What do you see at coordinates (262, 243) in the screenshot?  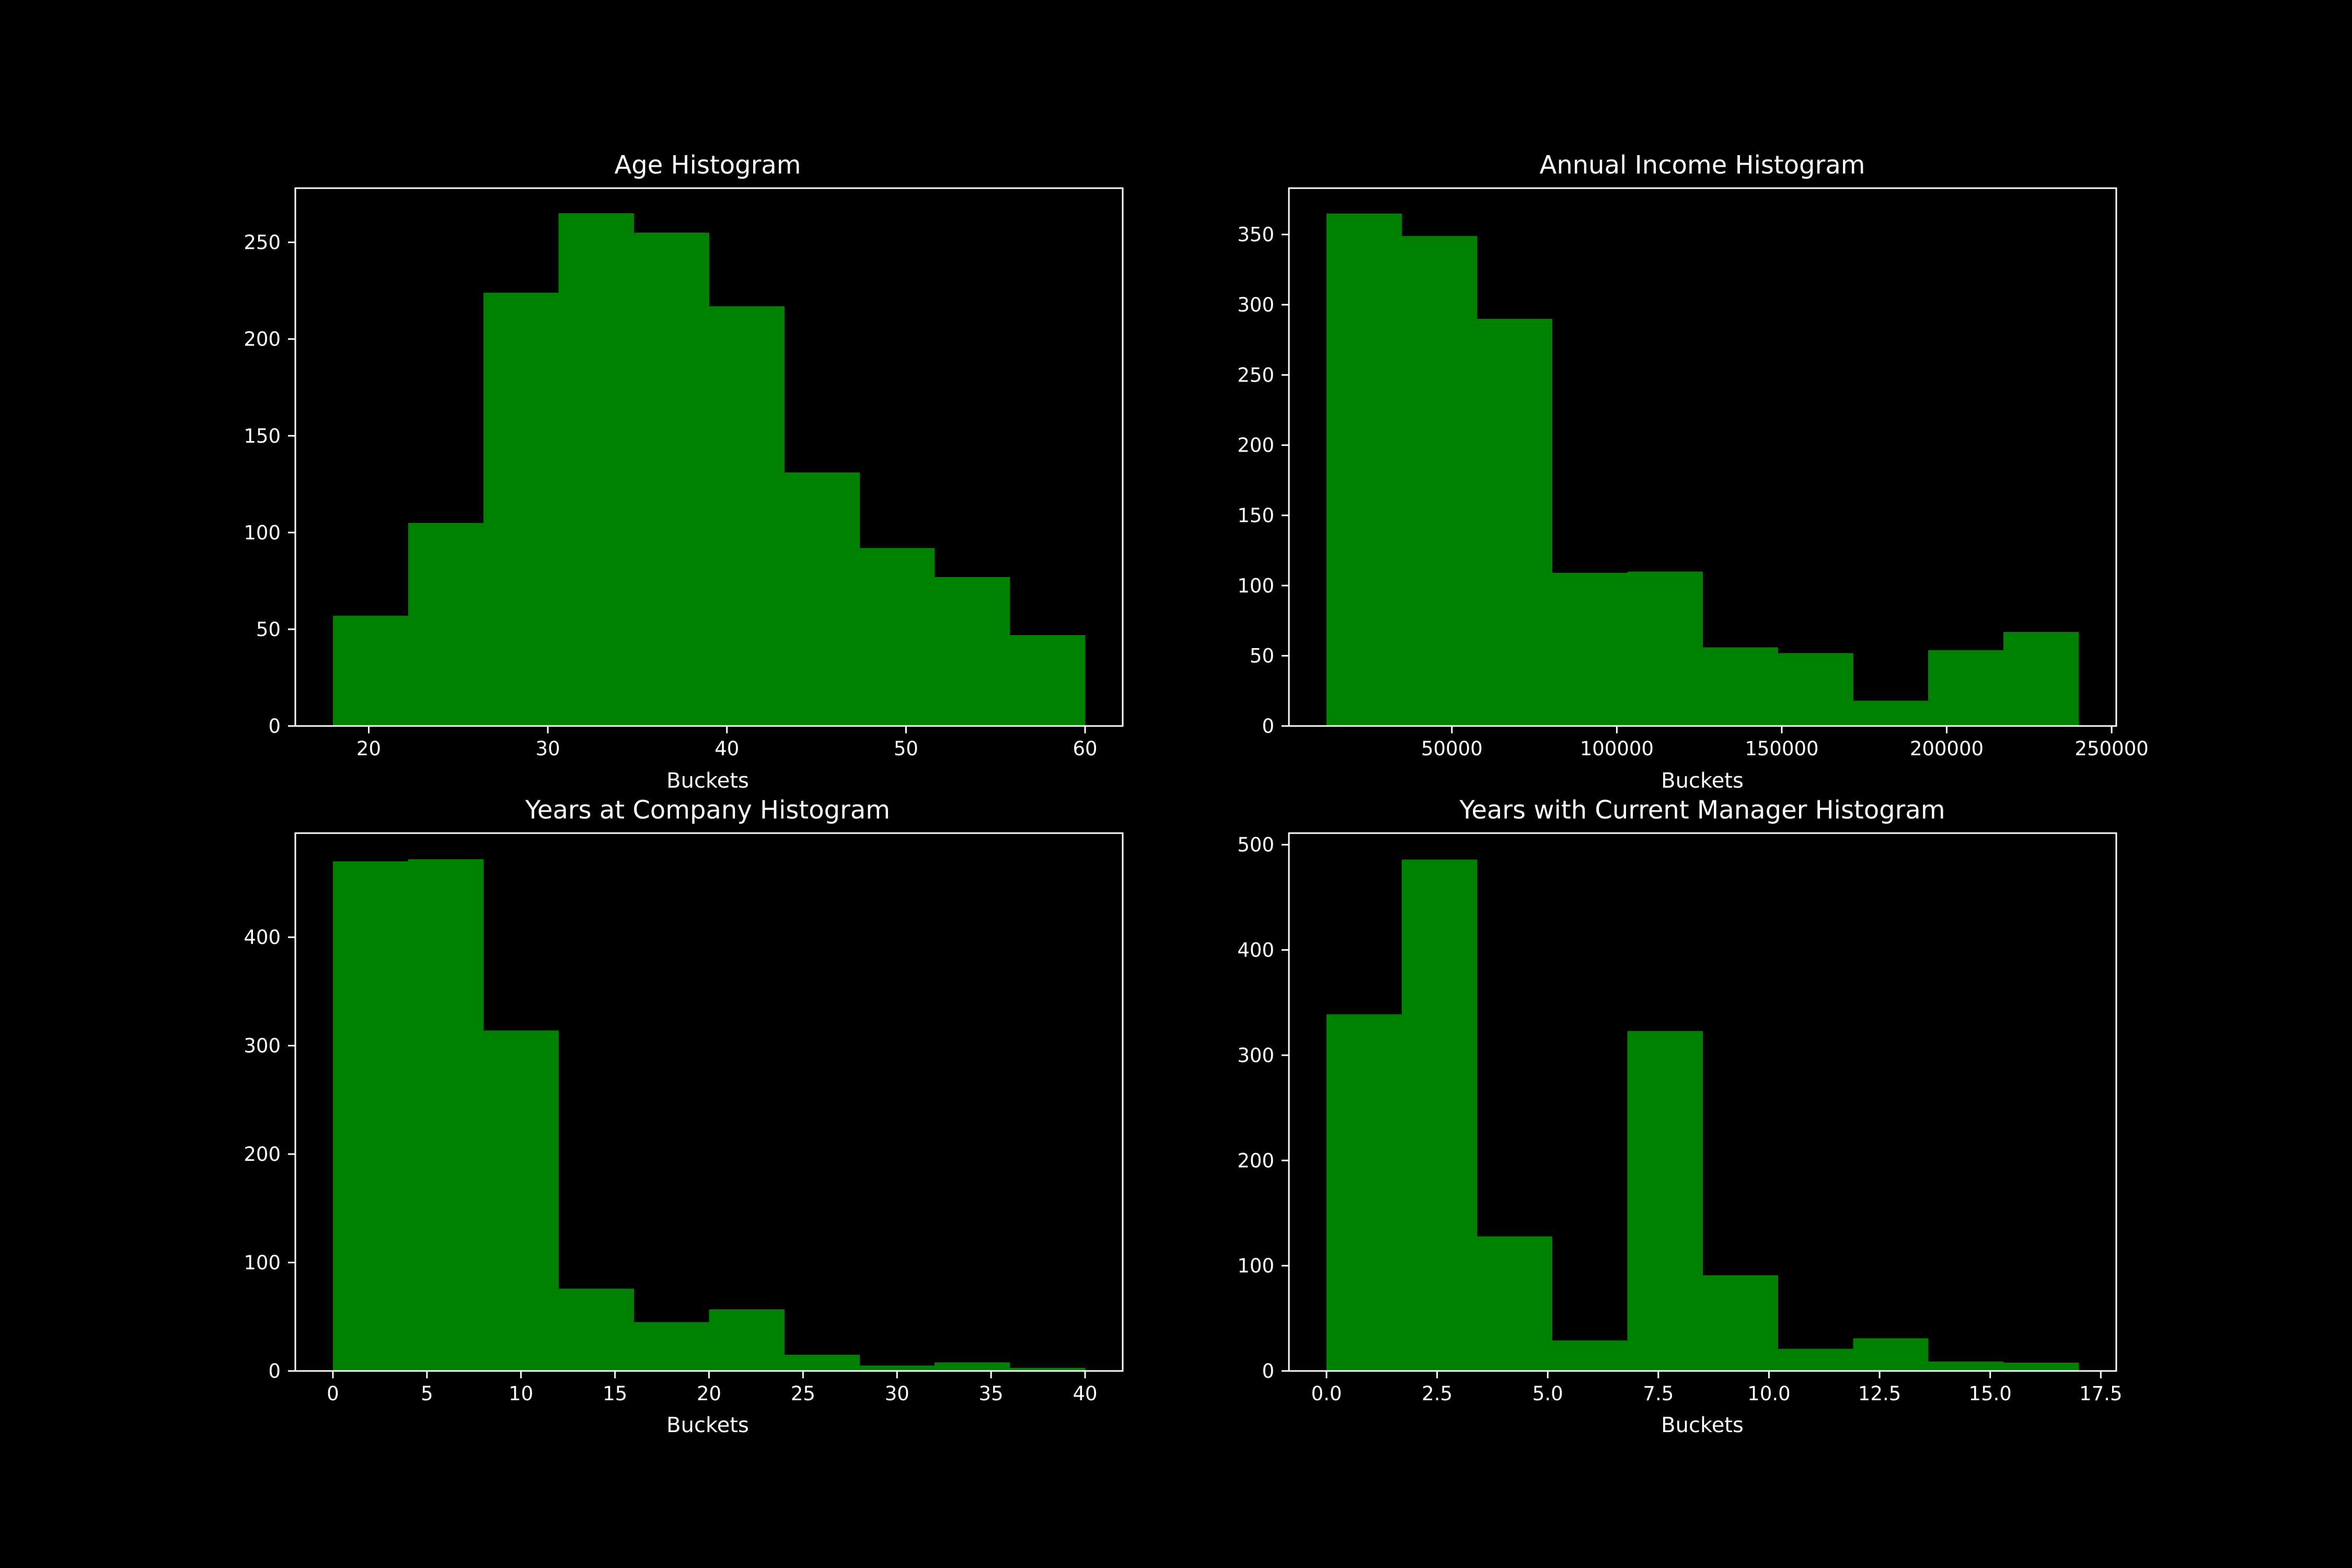 I see `y-tick-label: 250` at bounding box center [262, 243].